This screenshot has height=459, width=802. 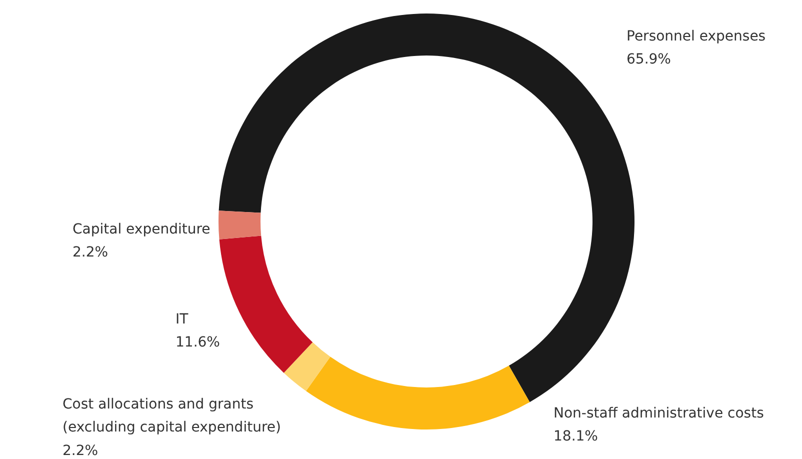 What do you see at coordinates (171, 416) in the screenshot?
I see `slice-label: Cost allocations and grants (excluding capital expenditure)` at bounding box center [171, 416].